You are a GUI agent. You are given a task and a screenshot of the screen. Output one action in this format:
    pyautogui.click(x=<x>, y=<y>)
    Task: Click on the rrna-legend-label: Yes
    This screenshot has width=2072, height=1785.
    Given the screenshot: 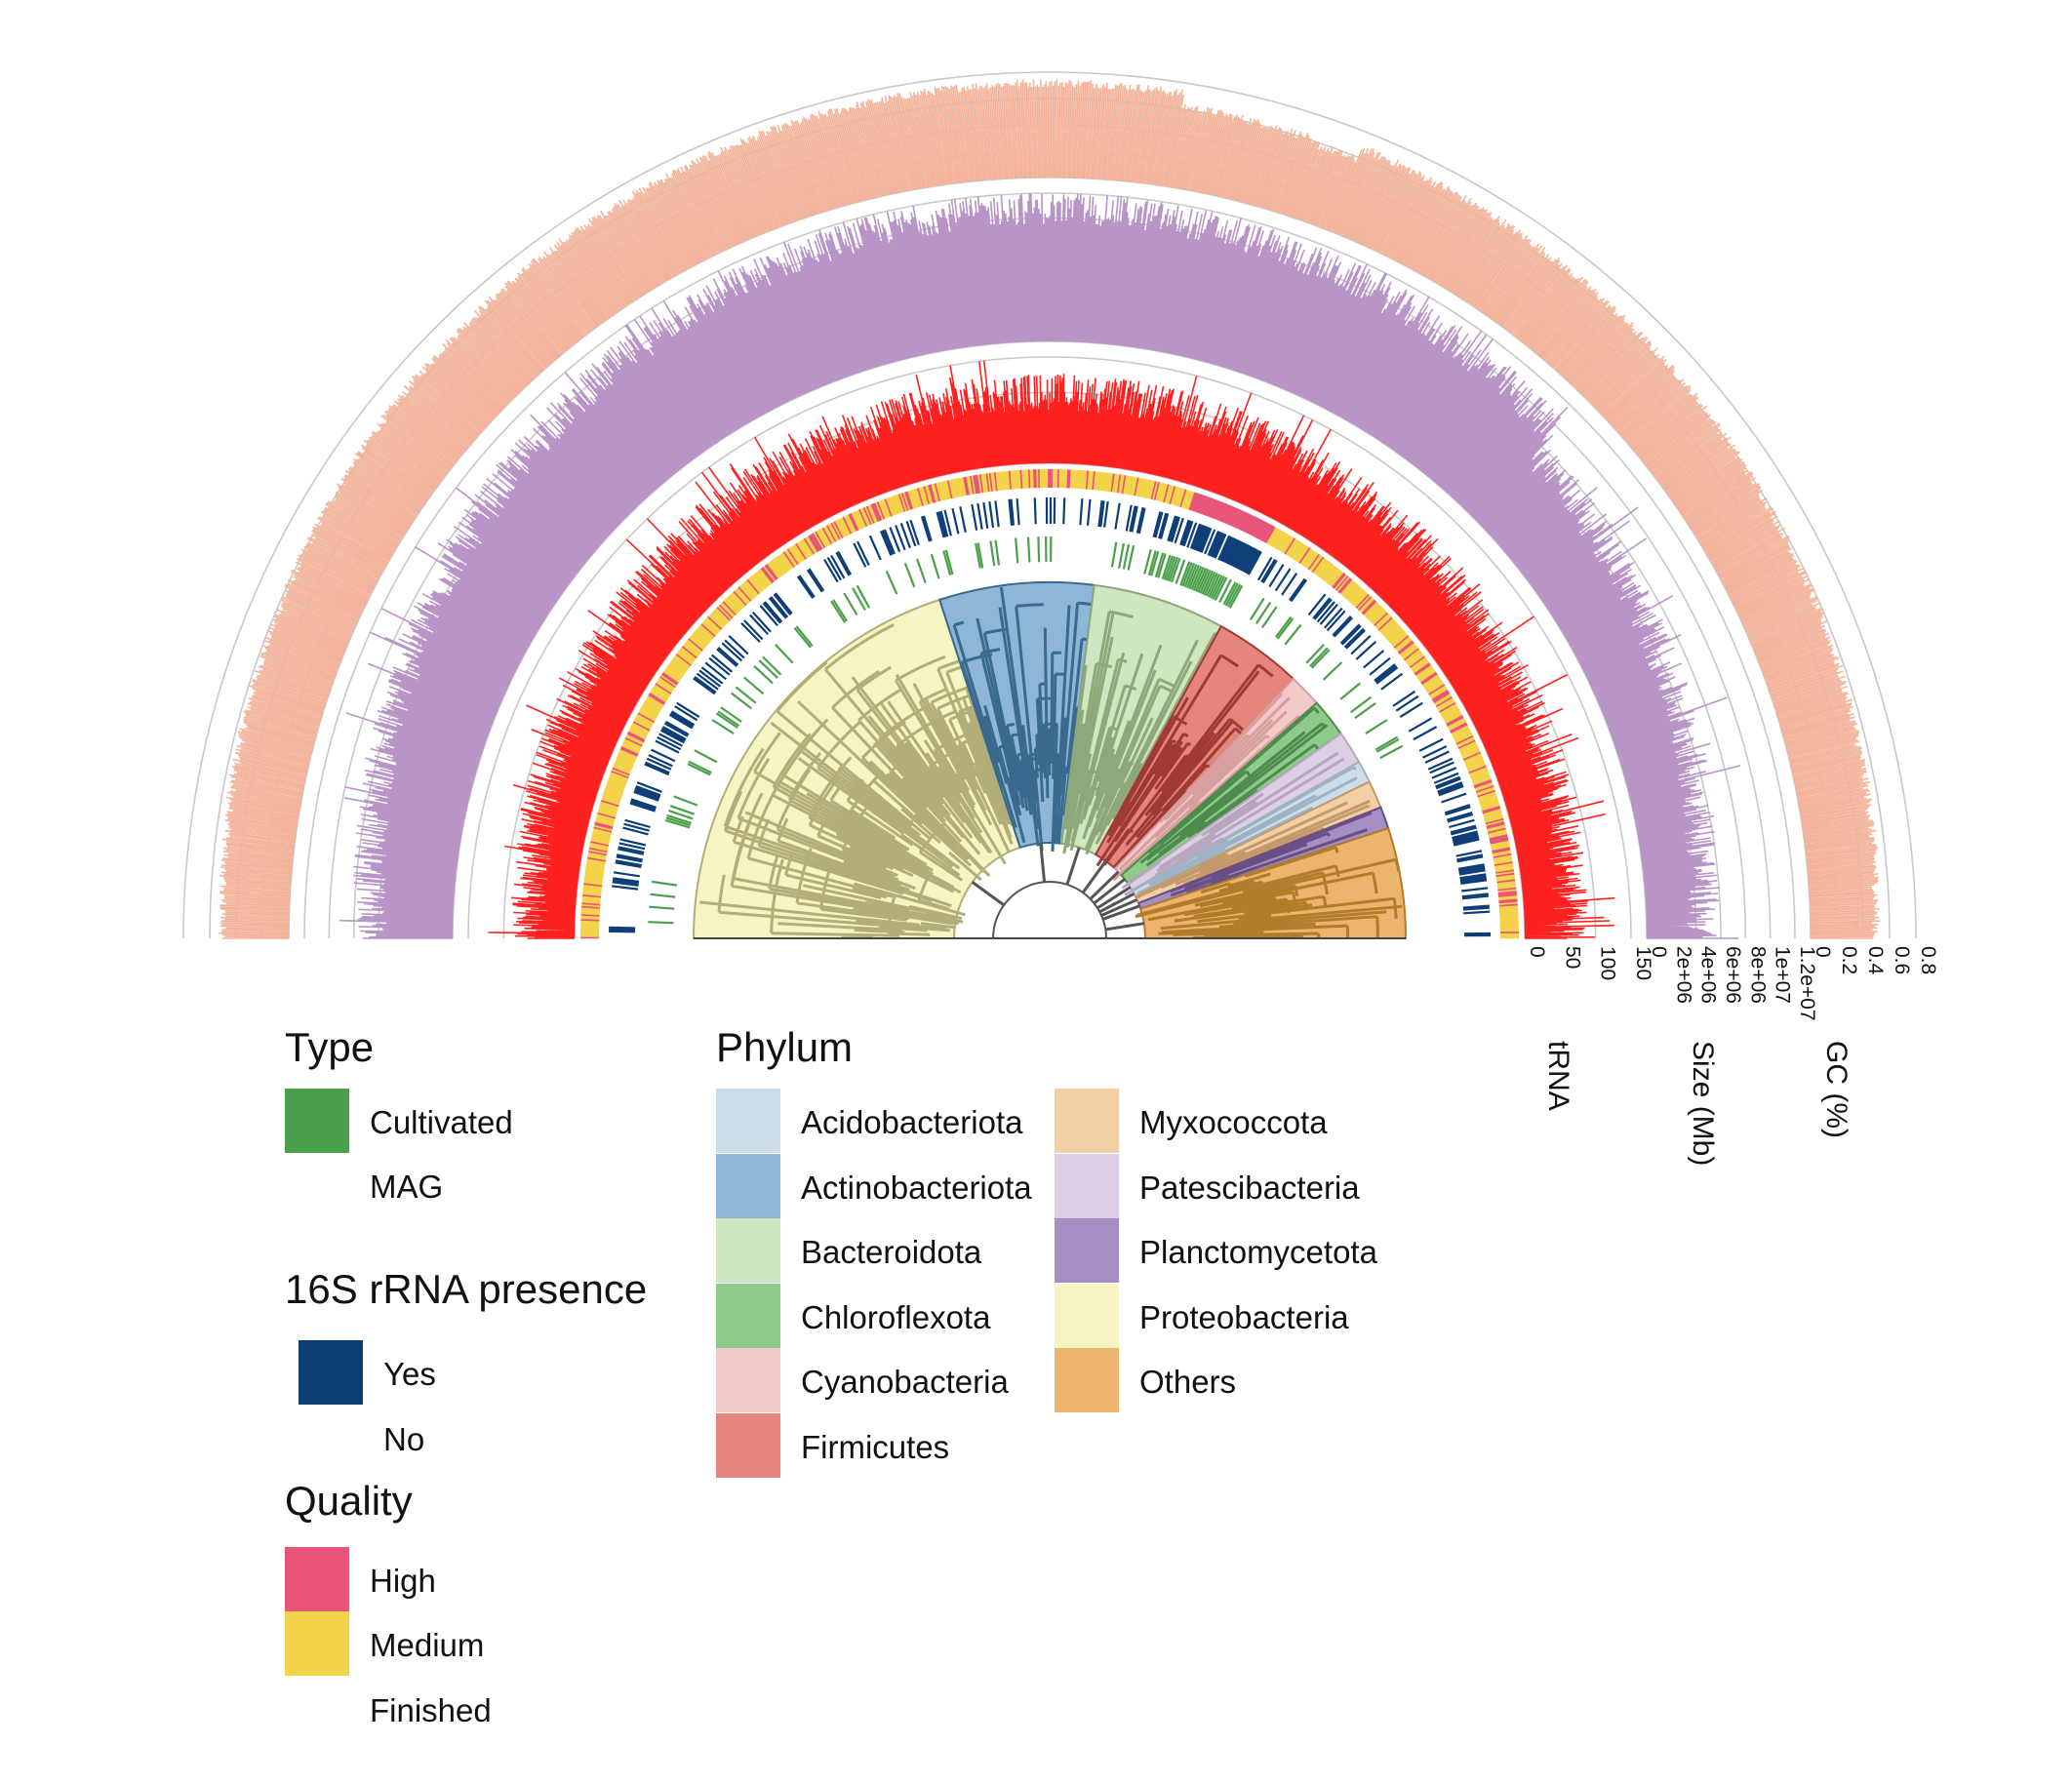 What is the action you would take?
    pyautogui.click(x=409, y=1374)
    